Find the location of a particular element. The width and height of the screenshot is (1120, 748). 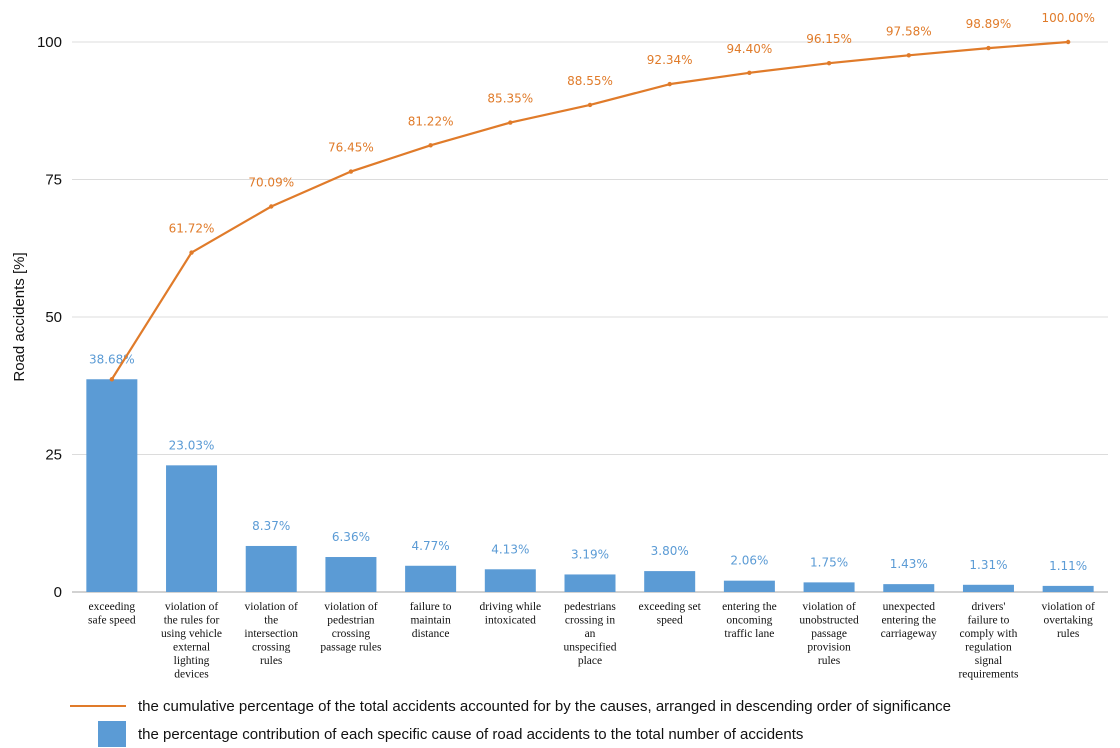

cumulative-value-label-9: 94.40% is located at coordinates (750, 49).